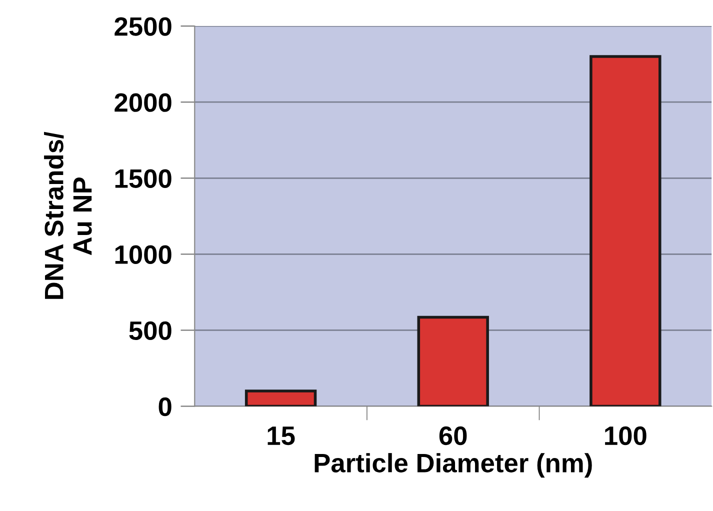  I want to click on x-tick-label: 60, so click(453, 436).